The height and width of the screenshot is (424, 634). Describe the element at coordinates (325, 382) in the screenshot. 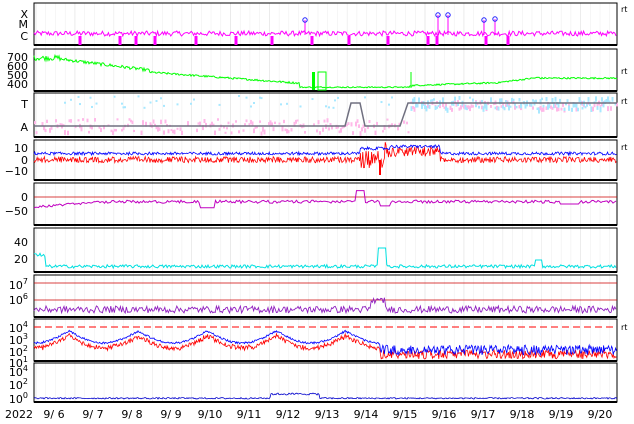

I see `panel-frame` at that location.